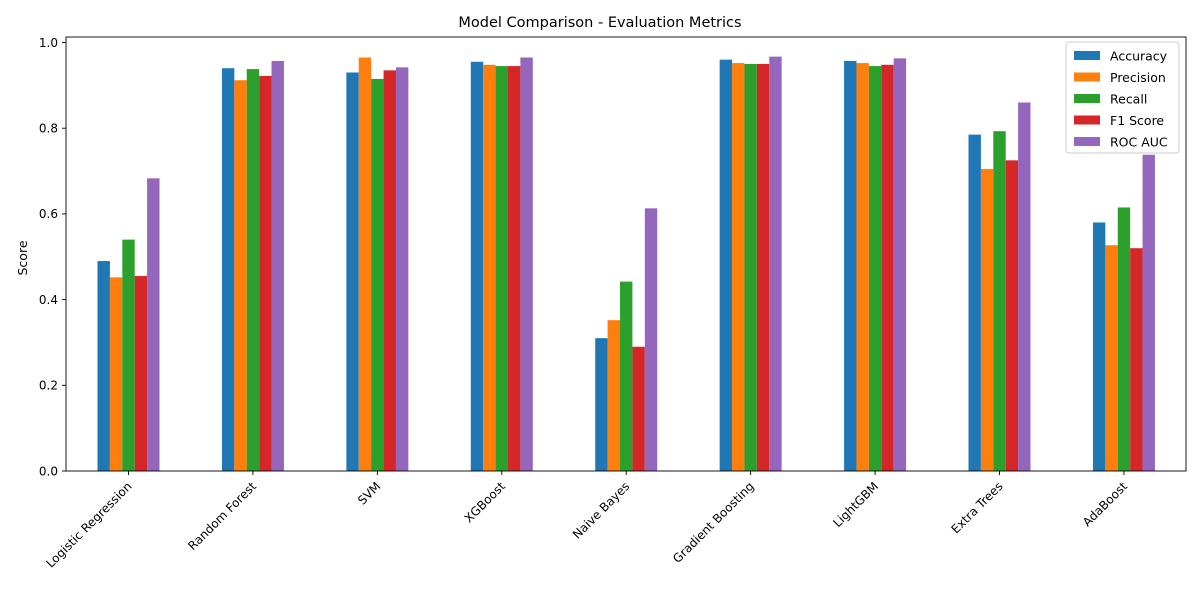 Image resolution: width=1200 pixels, height=600 pixels. Describe the element at coordinates (485, 502) in the screenshot. I see `x-tick-label: XGBoost` at that location.